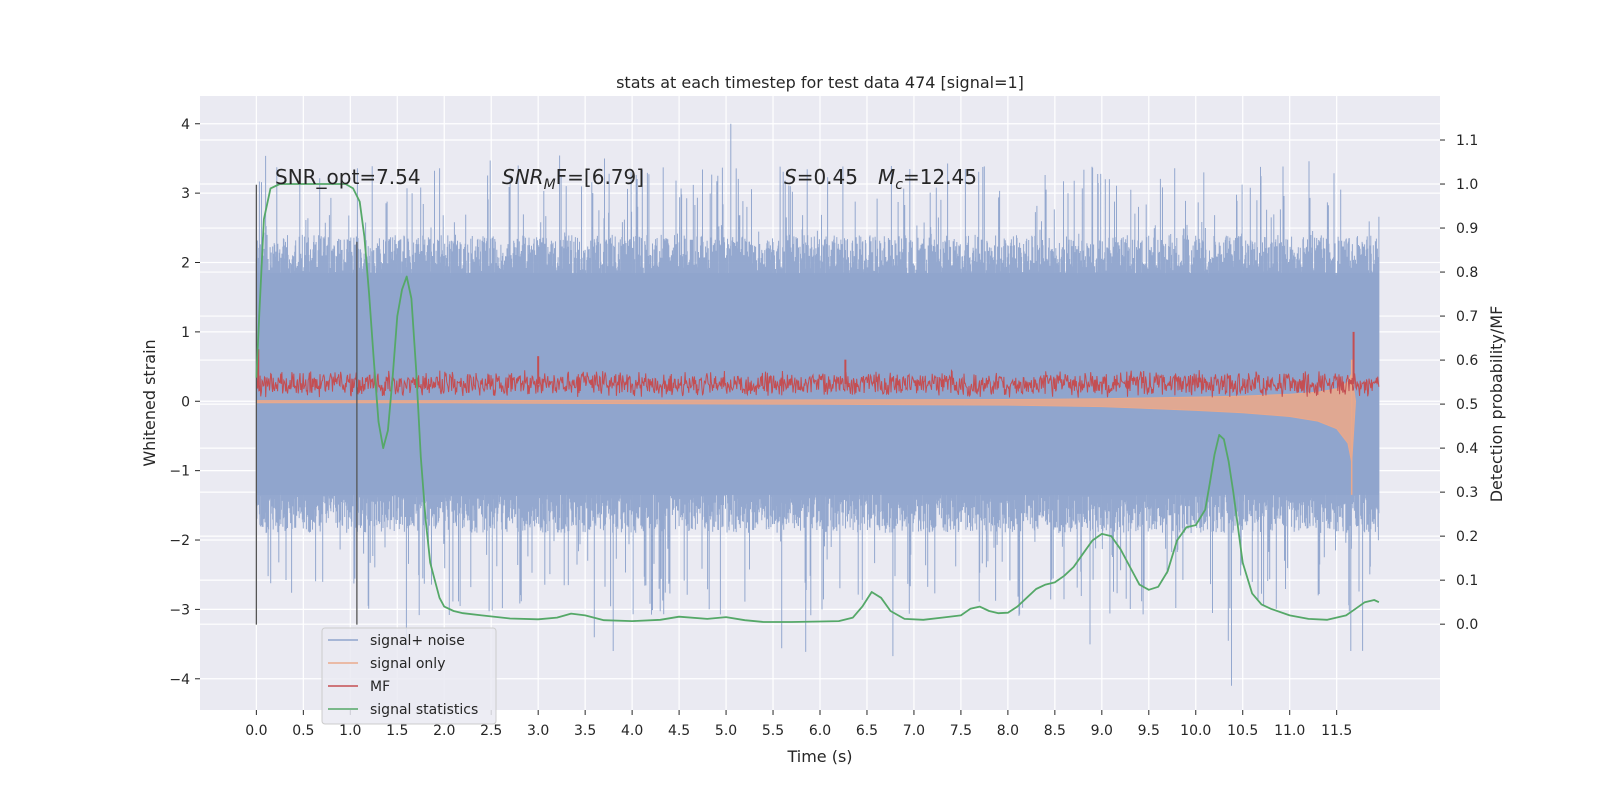  Describe the element at coordinates (185, 333) in the screenshot. I see `y-tick-label-left: 1` at that location.